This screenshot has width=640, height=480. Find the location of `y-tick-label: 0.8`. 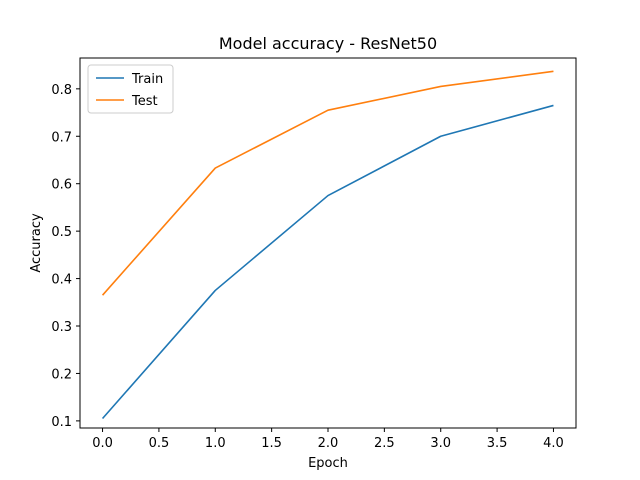

y-tick-label: 0.8 is located at coordinates (61, 90).